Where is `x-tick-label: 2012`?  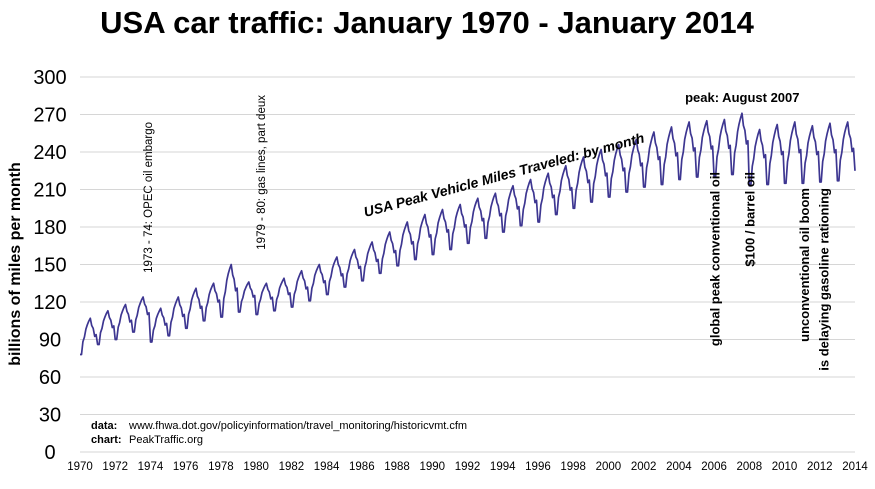 x-tick-label: 2012 is located at coordinates (820, 467).